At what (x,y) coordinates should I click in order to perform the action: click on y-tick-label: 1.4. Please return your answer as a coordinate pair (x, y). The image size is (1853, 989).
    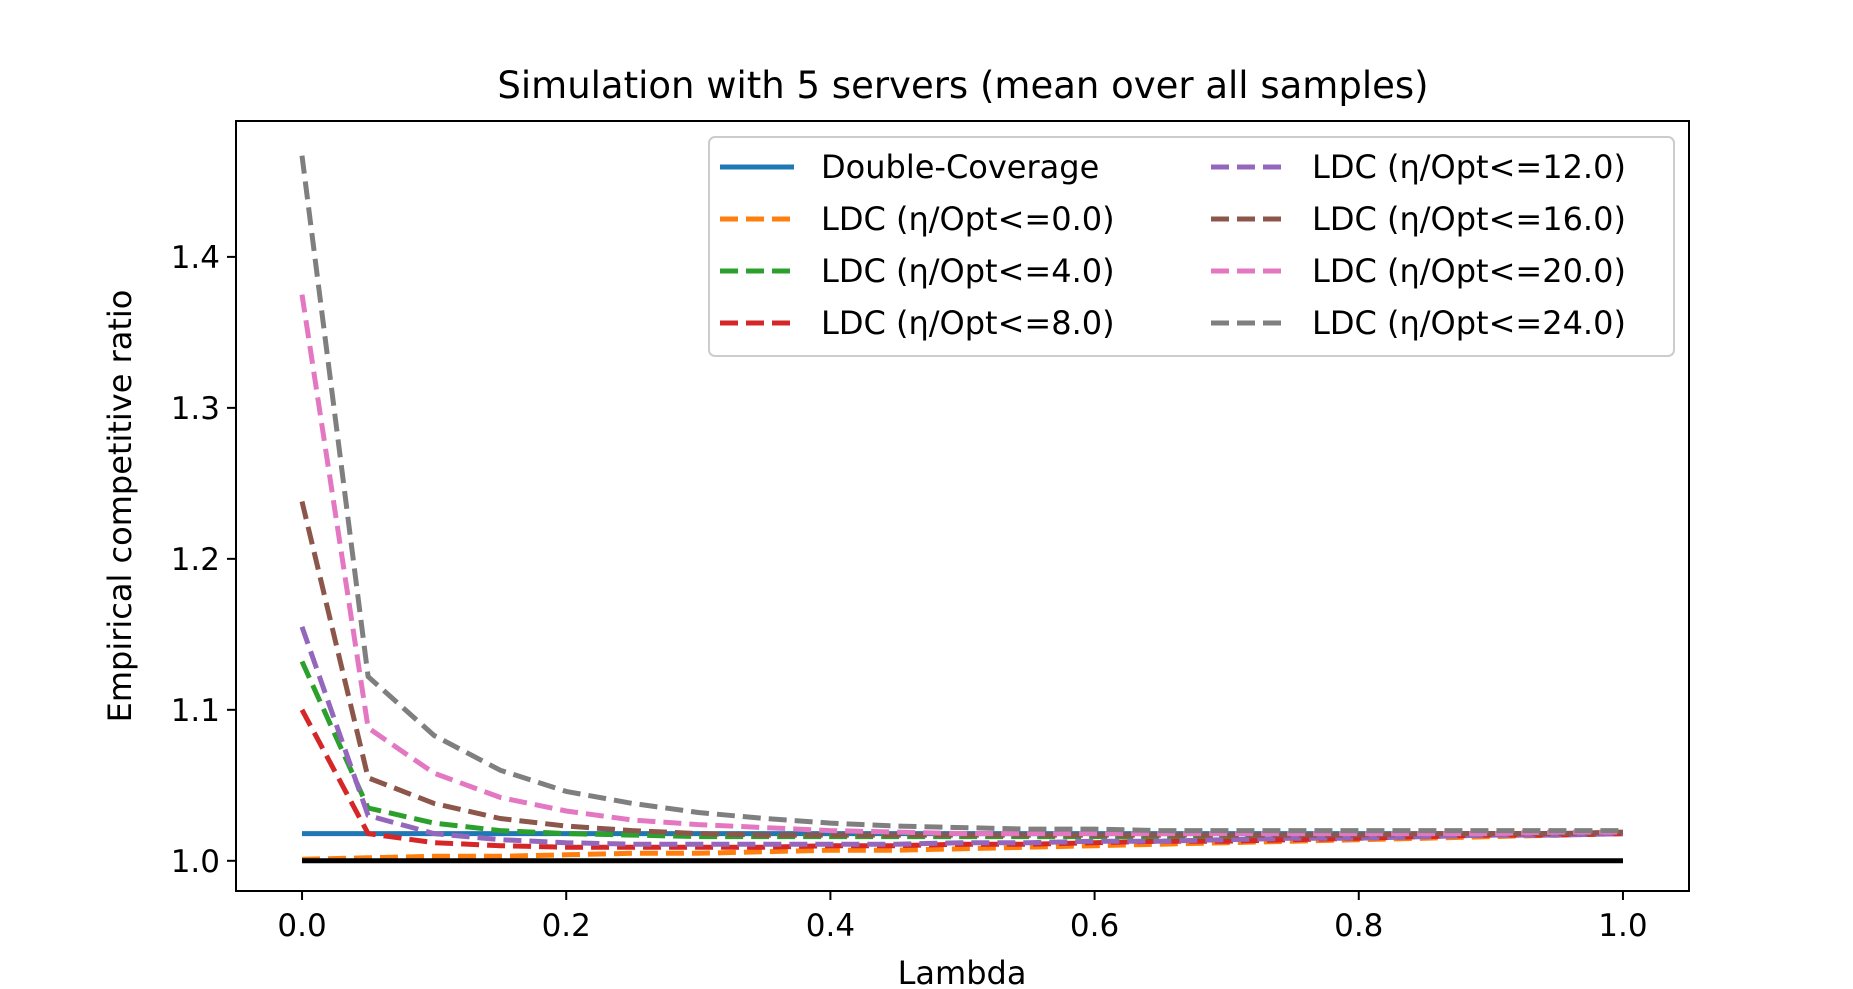
    Looking at the image, I should click on (195, 258).